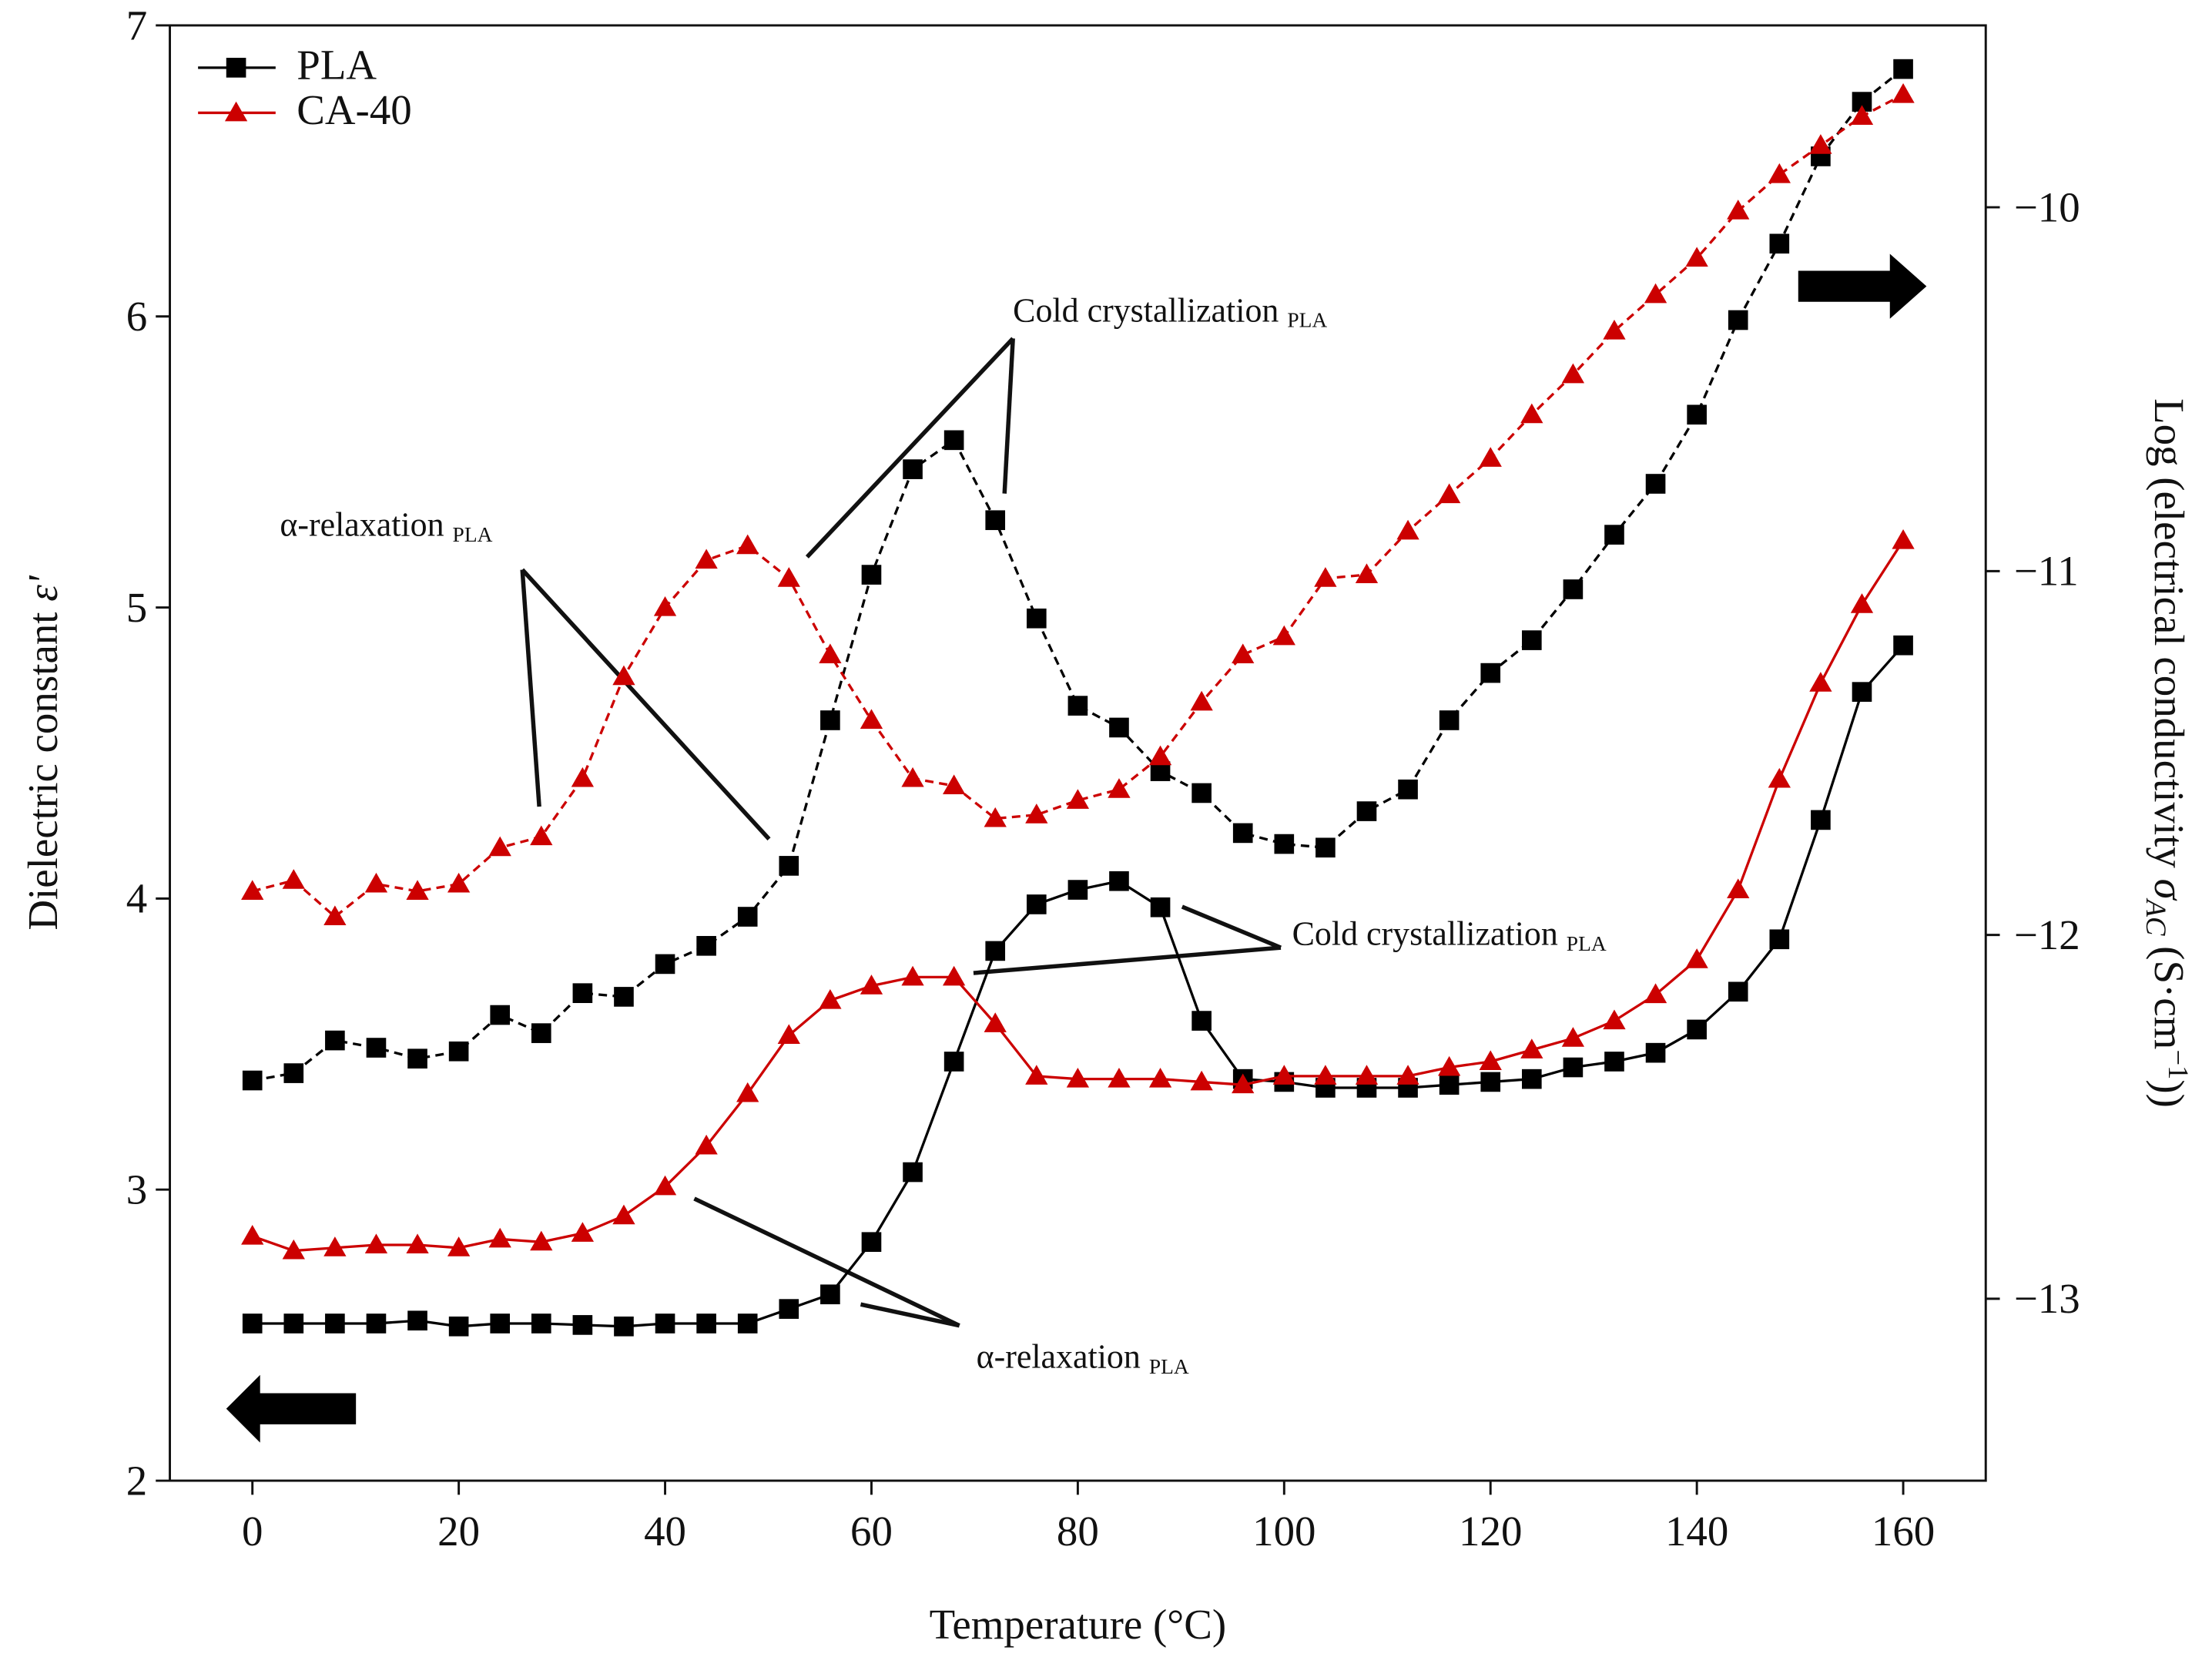  What do you see at coordinates (1904, 1532) in the screenshot?
I see `x-tick-label: 160` at bounding box center [1904, 1532].